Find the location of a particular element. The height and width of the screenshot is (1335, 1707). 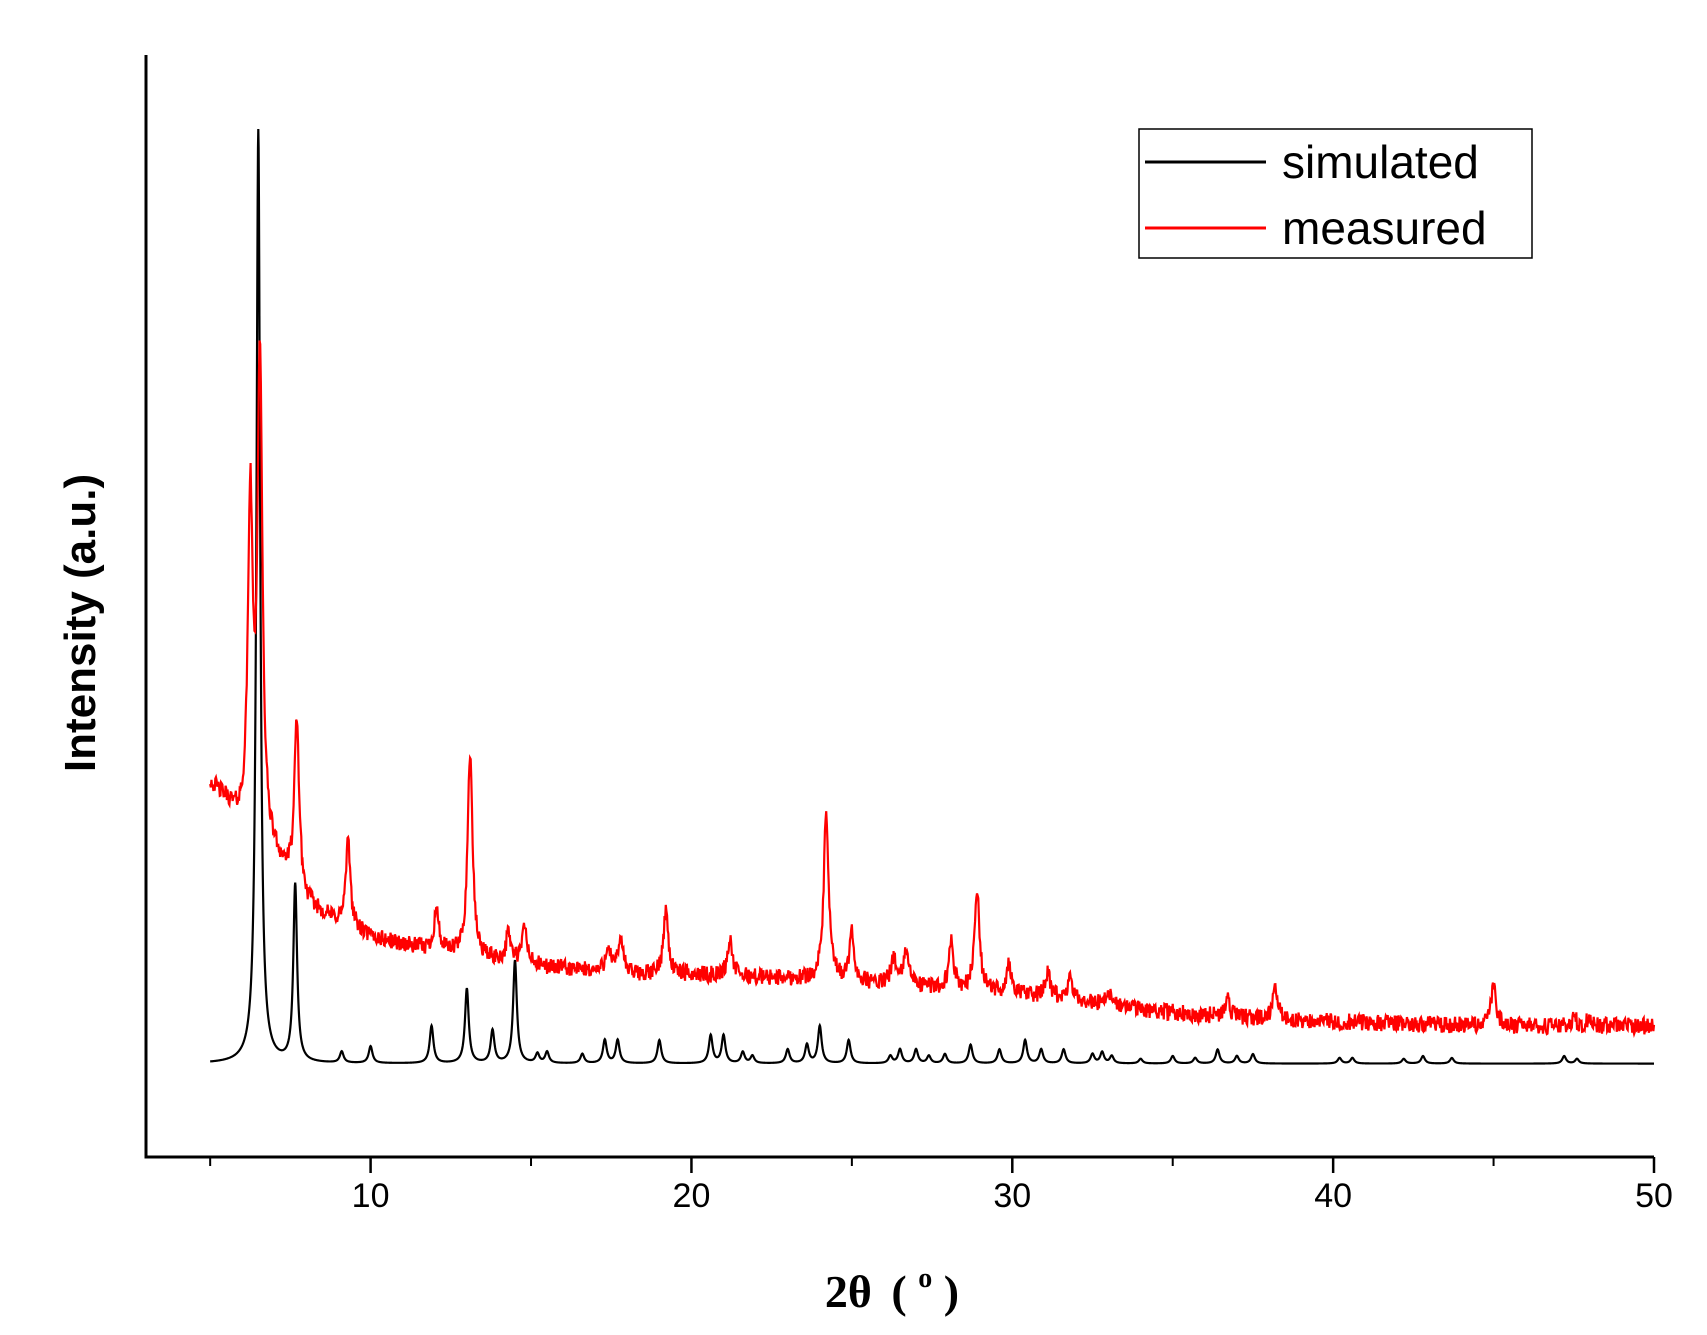

legend: simulated measured is located at coordinates (1335, 193).